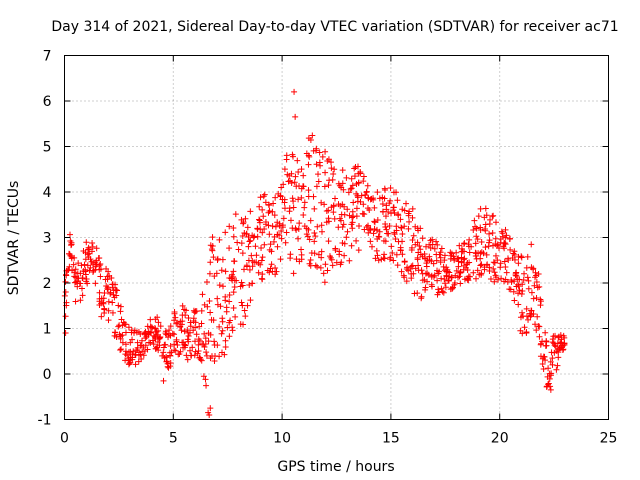 This screenshot has height=480, width=640. What do you see at coordinates (64, 439) in the screenshot?
I see `x-tick-label: 0` at bounding box center [64, 439].